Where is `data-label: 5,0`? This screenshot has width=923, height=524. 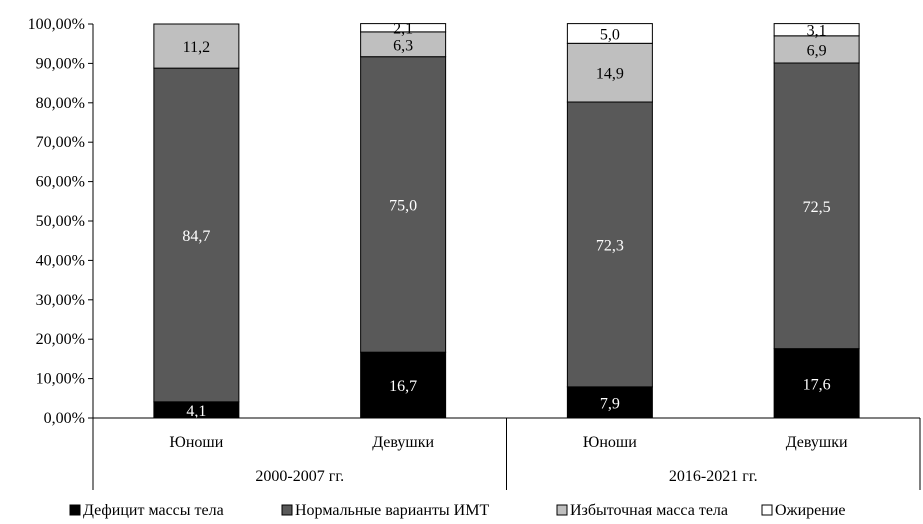 data-label: 5,0 is located at coordinates (610, 34).